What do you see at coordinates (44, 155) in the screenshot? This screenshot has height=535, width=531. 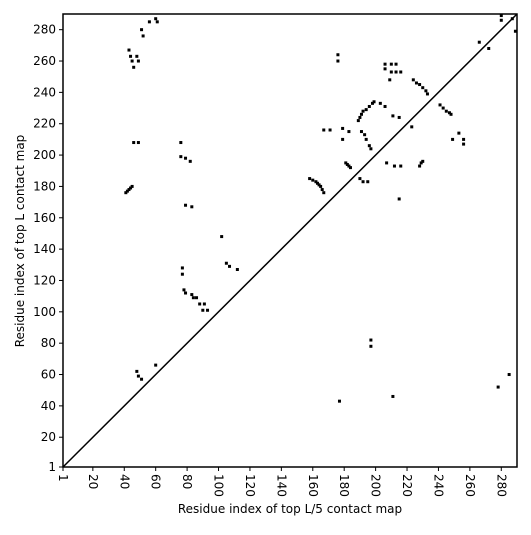 I see `y-tick-label: 200` at bounding box center [44, 155].